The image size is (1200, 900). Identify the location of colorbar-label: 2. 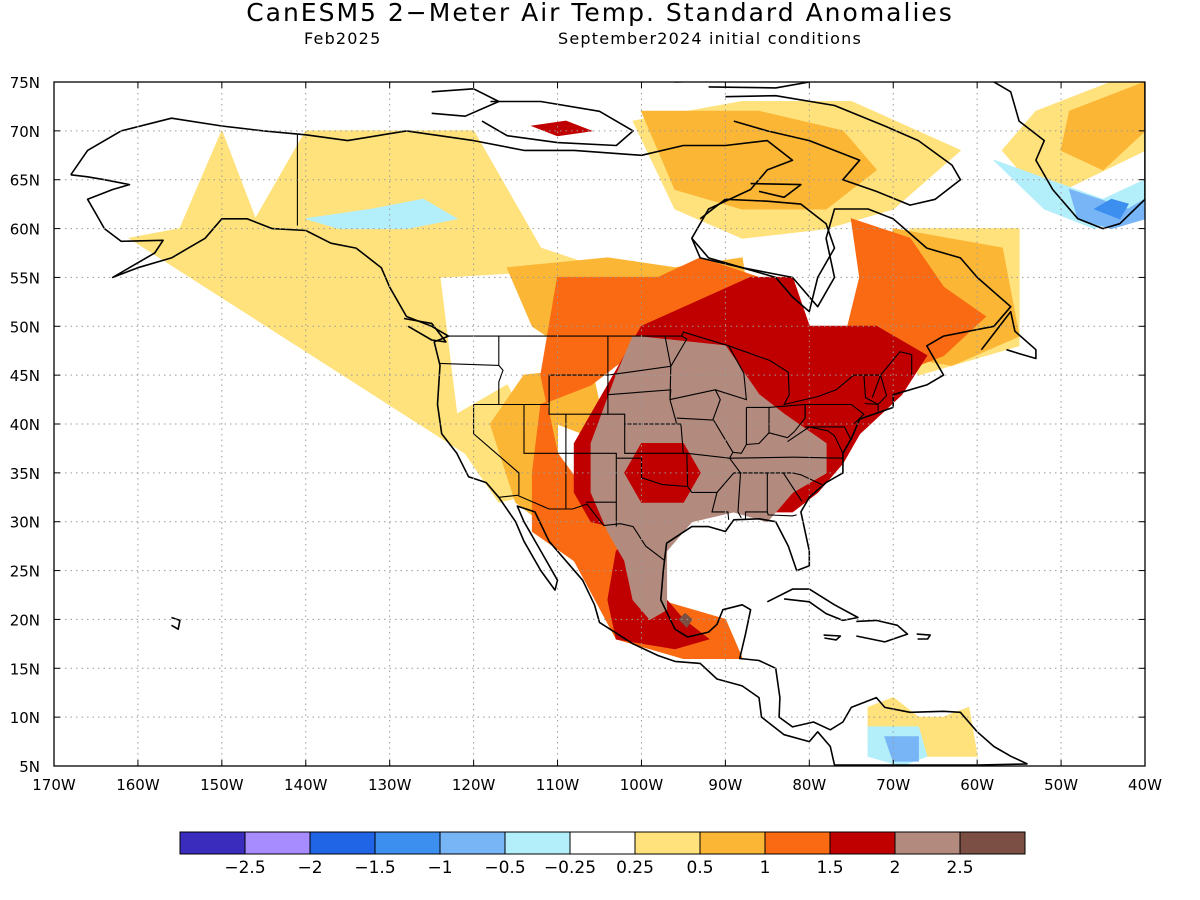
(895, 868).